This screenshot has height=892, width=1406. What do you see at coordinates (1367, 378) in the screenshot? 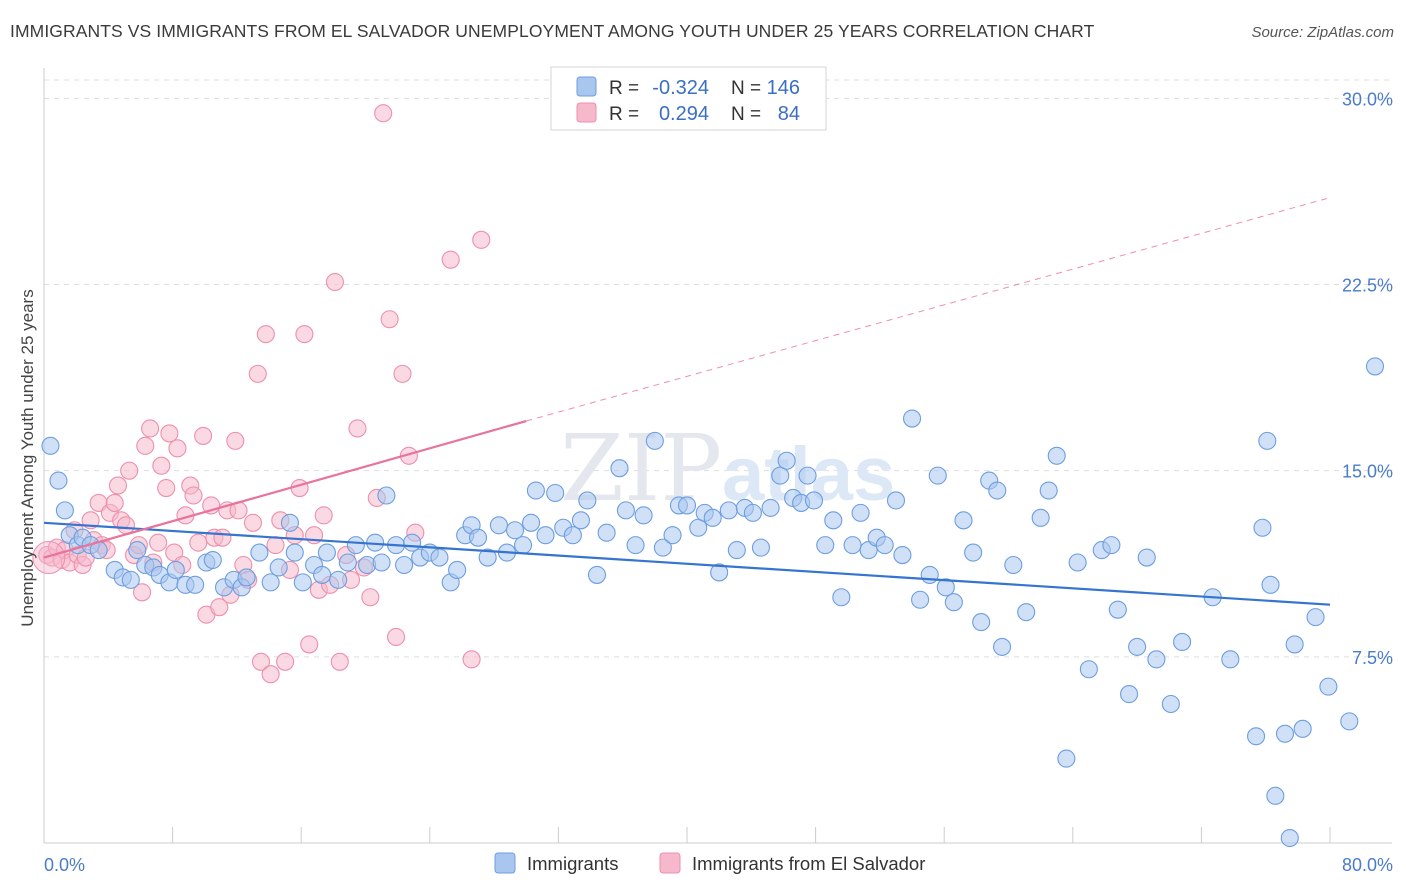
I see `y-tick-labels: 7.5% 15.0% 22.5% 30.0%` at bounding box center [1367, 378].